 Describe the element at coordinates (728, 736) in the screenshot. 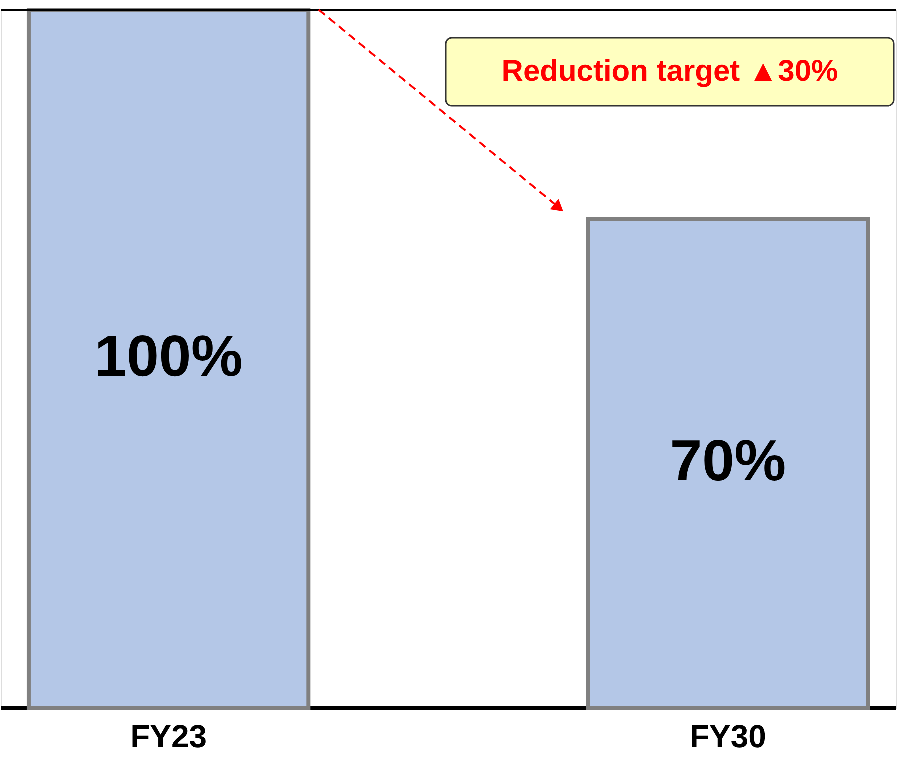

I see `x-tick-label: FY30` at that location.